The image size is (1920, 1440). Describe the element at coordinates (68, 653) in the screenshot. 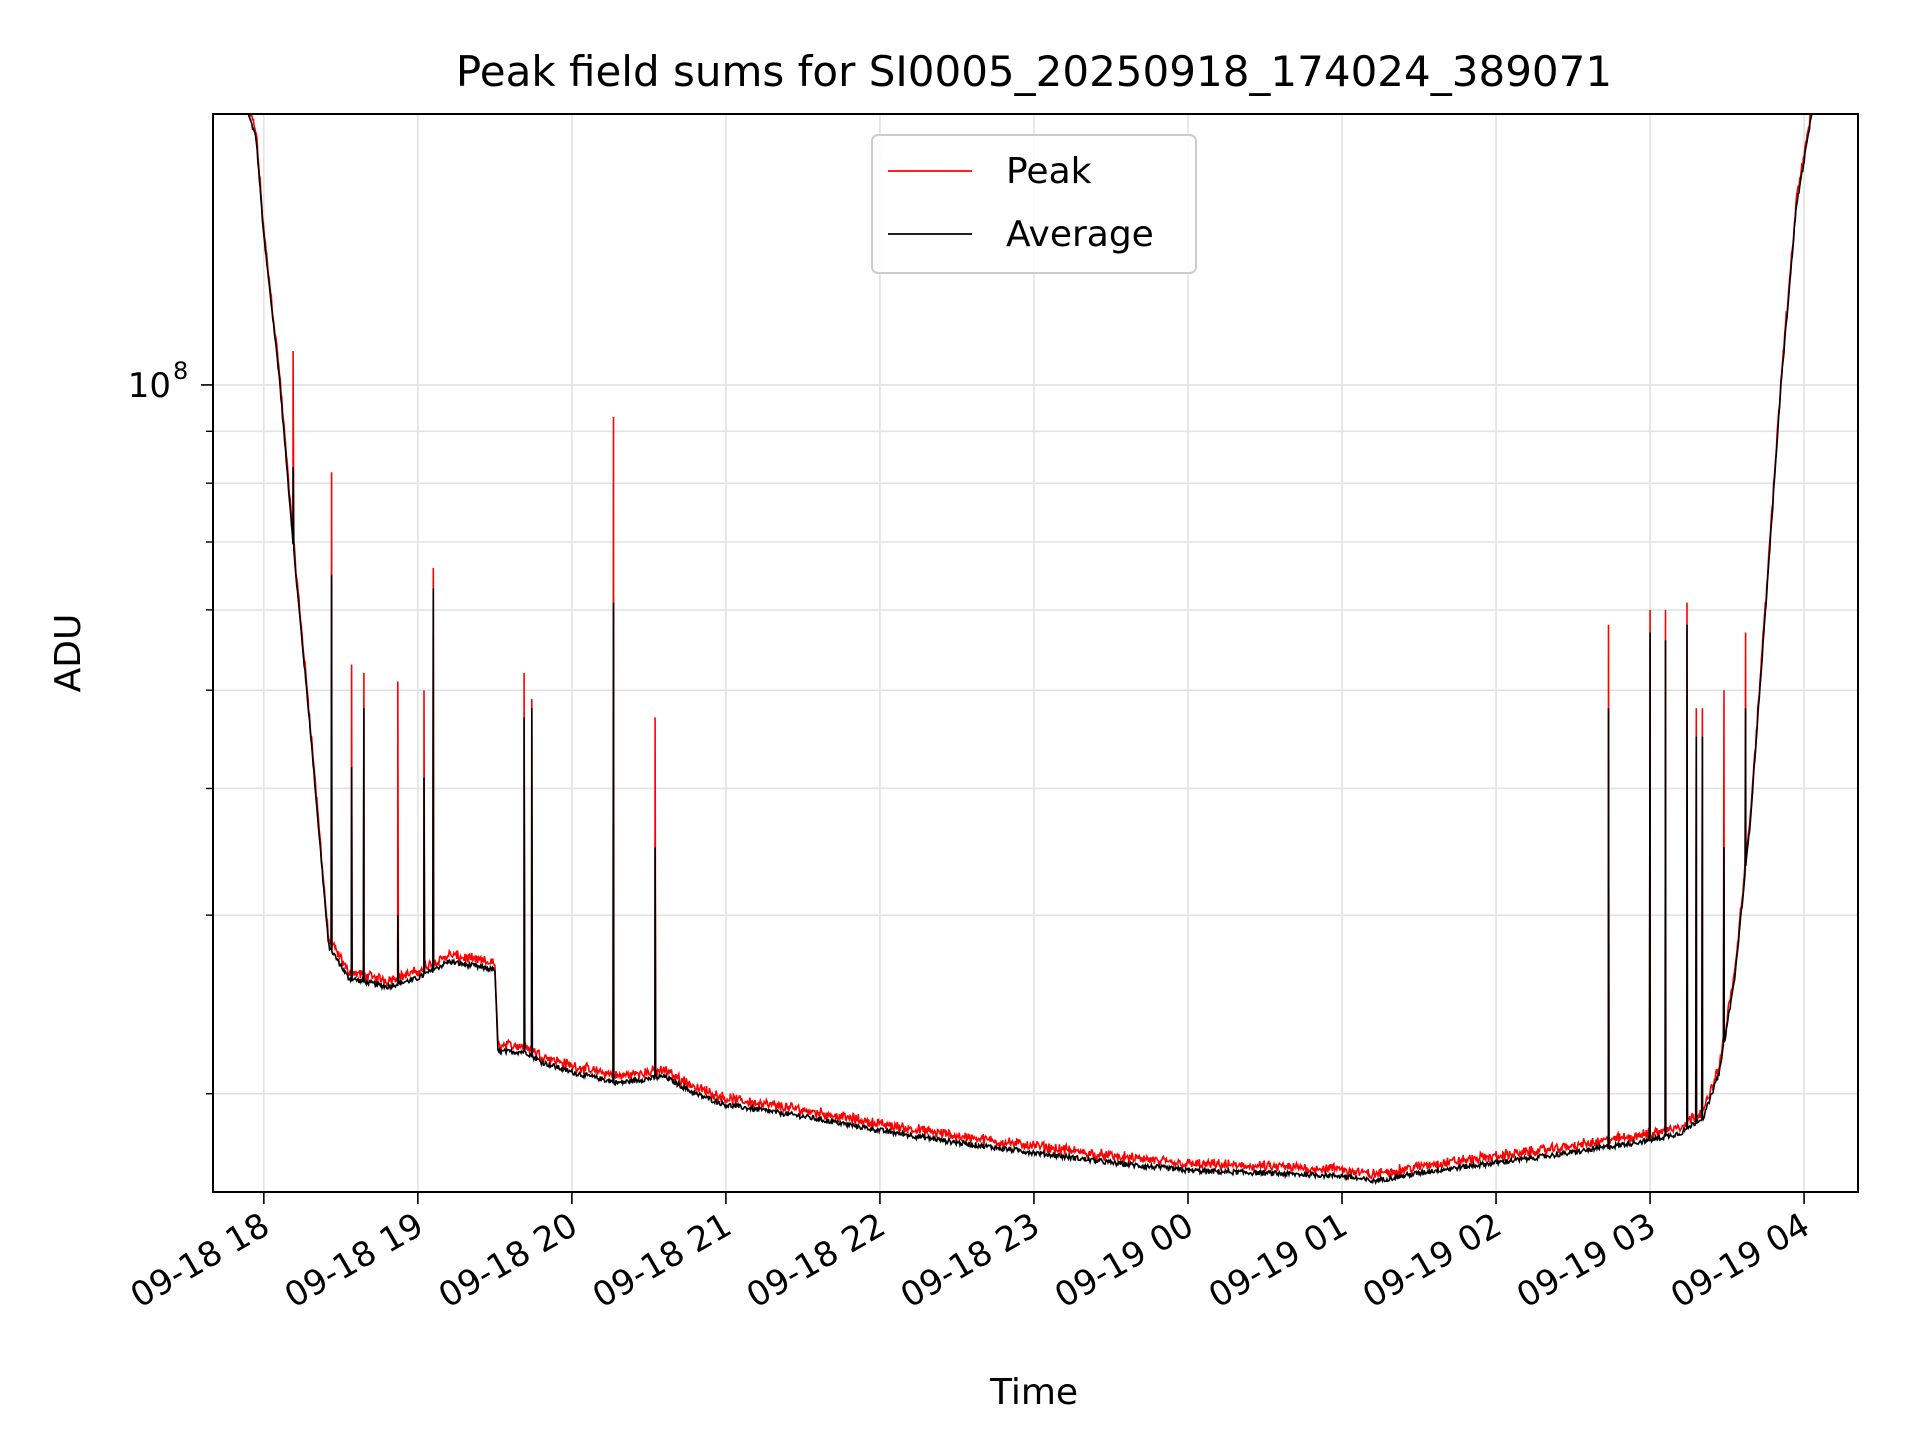

I see `y-axis-label: ADU` at that location.